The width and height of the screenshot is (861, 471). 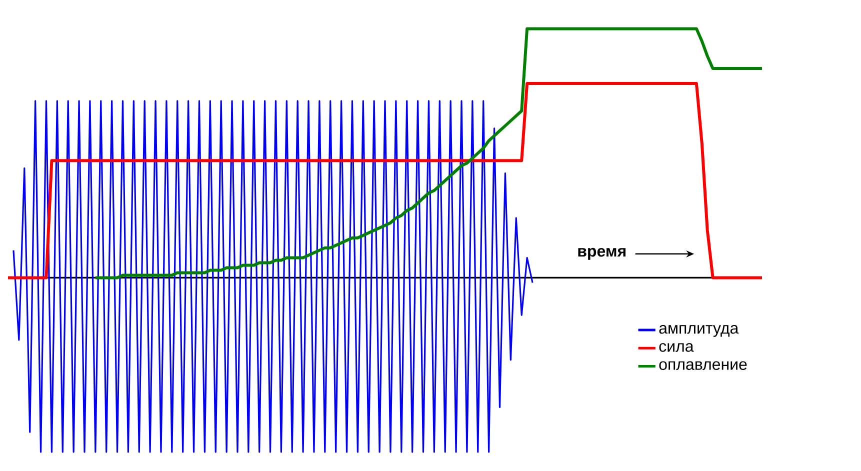 What do you see at coordinates (602, 254) in the screenshot?
I see `annotation: время` at bounding box center [602, 254].